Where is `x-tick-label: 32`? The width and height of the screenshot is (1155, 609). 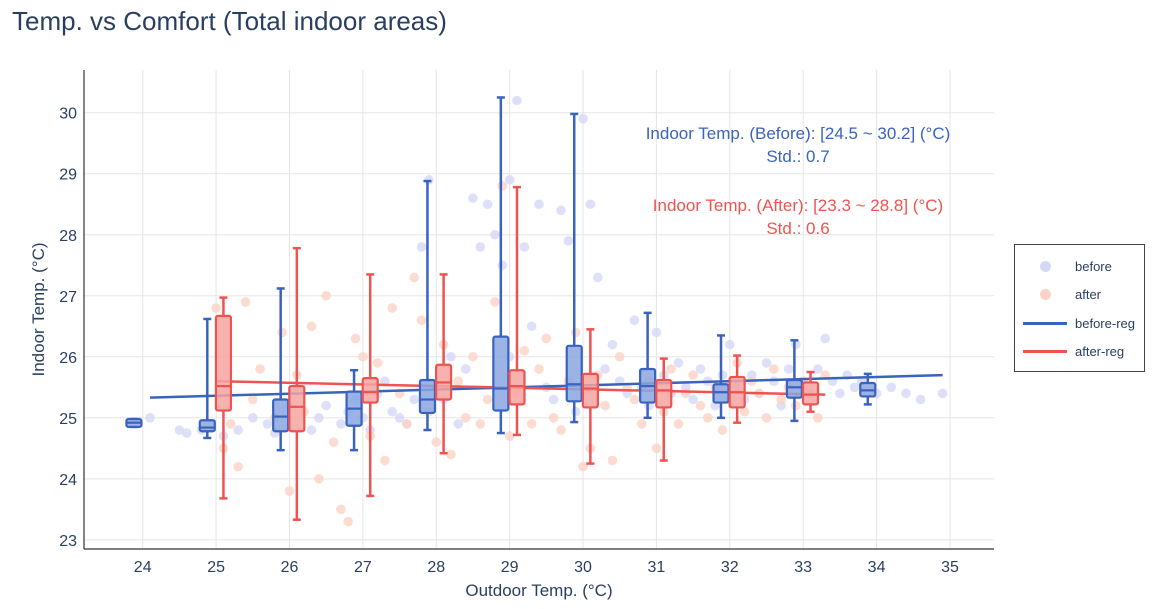
x-tick-label: 32 is located at coordinates (730, 567).